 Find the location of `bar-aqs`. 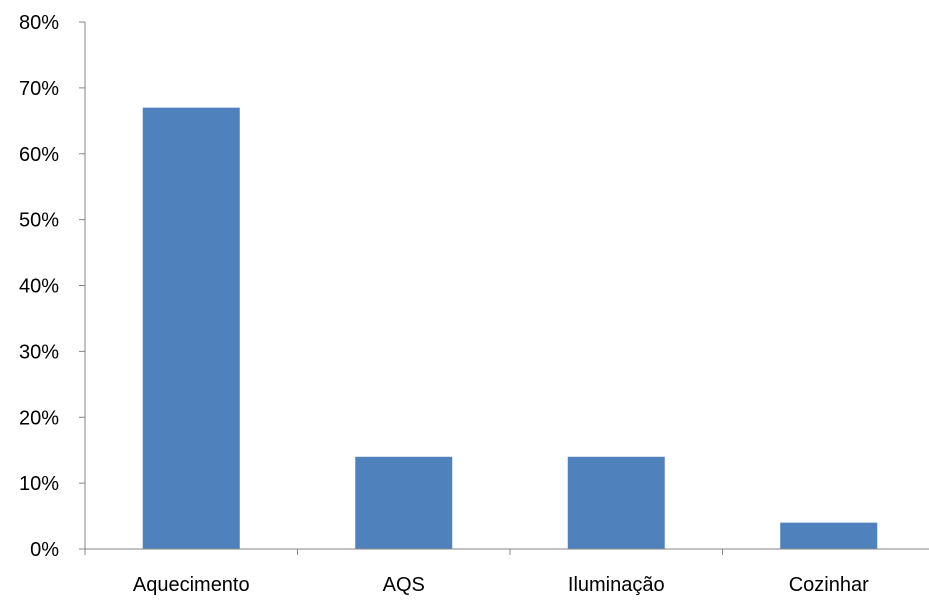

bar-aqs is located at coordinates (404, 502).